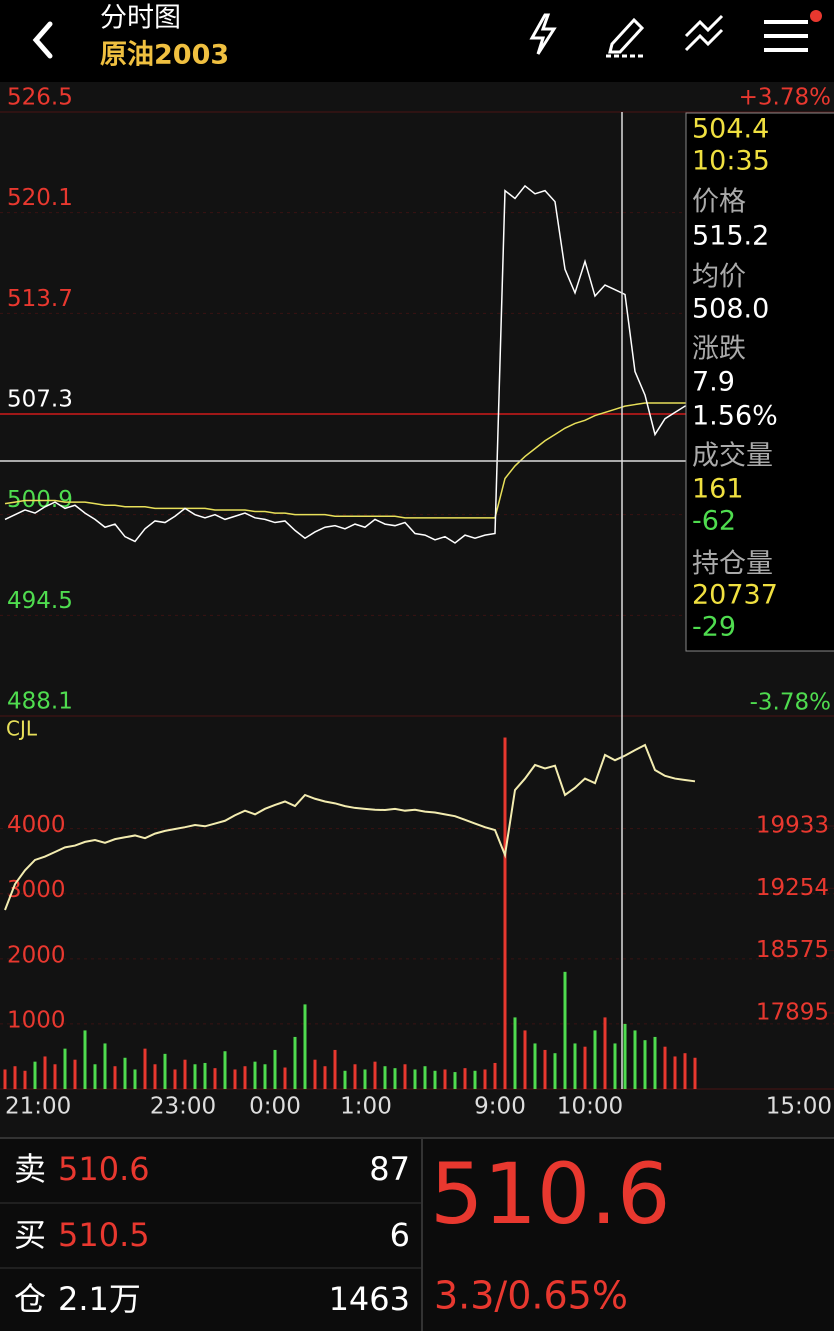 The image size is (834, 1331). What do you see at coordinates (732, 564) in the screenshot?
I see `tooltip-text: 持仓量` at bounding box center [732, 564].